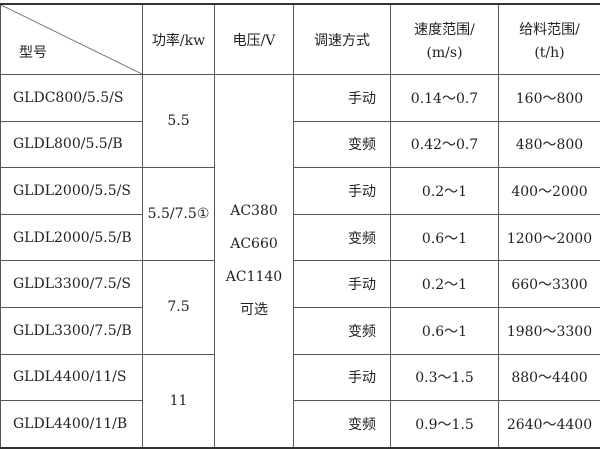 This screenshot has width=600, height=450. Describe the element at coordinates (549, 284) in the screenshot. I see `feed-cell: 660～3300` at that location.